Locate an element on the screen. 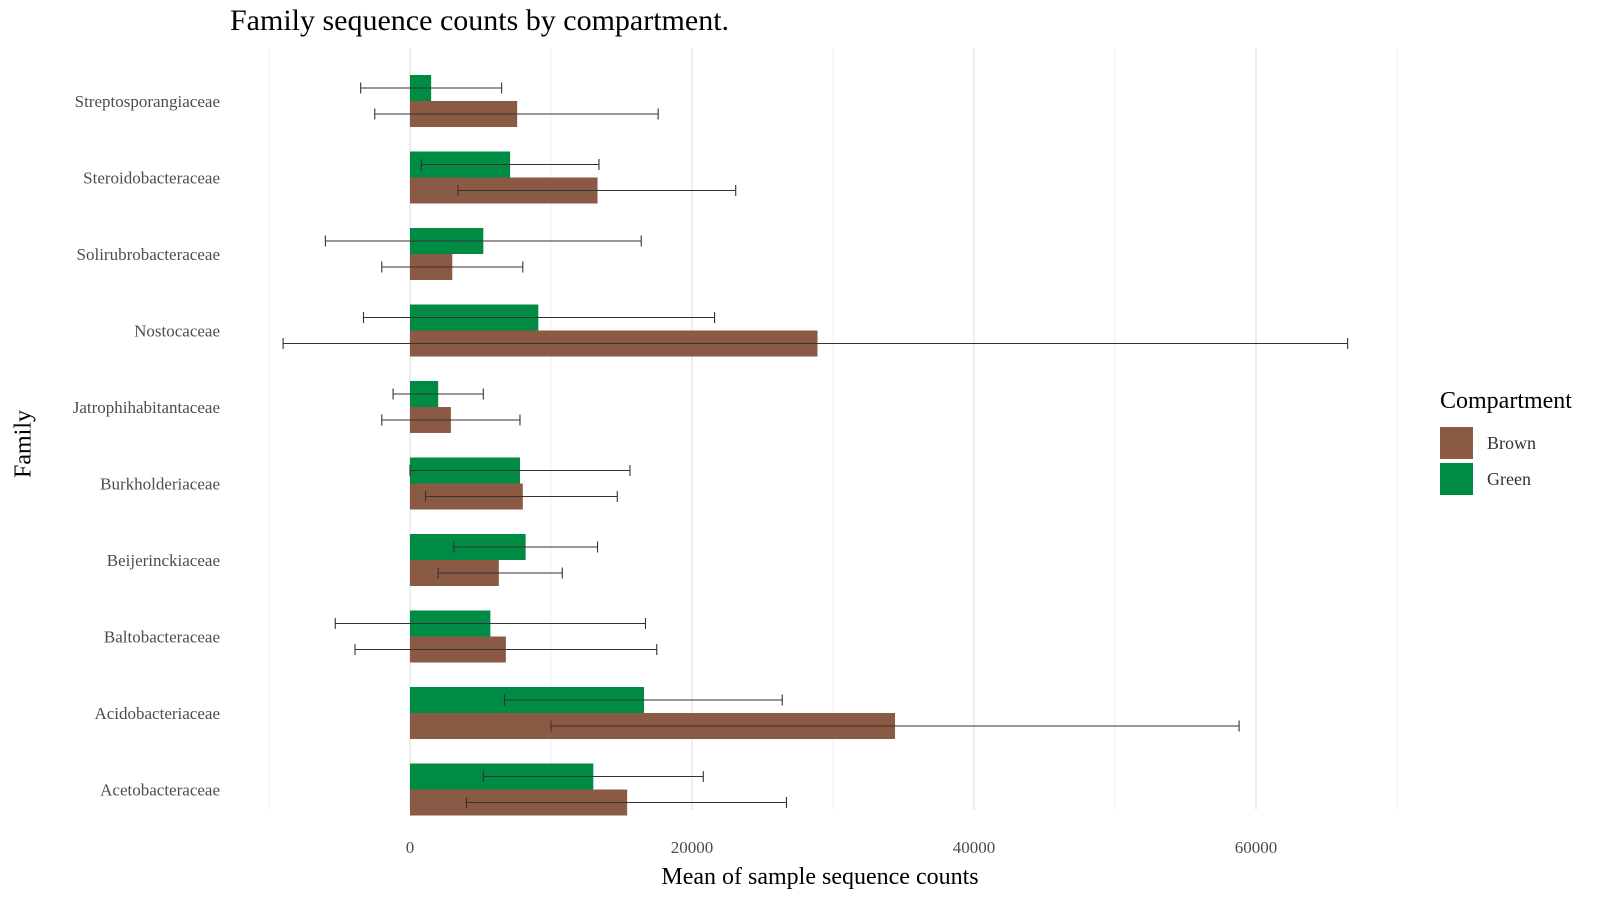 Image resolution: width=1600 pixels, height=900 pixels. y-tick-label: Streptosporangiaceae is located at coordinates (147, 101).